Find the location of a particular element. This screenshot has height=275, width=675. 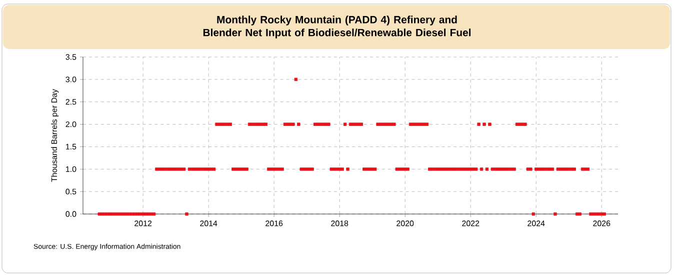

chart-title: Monthly Rocky Mountain (PADD 4) Refinery and Blender Net Input of Biodiesel/Renewable Diesel Fuel is located at coordinates (337, 27).